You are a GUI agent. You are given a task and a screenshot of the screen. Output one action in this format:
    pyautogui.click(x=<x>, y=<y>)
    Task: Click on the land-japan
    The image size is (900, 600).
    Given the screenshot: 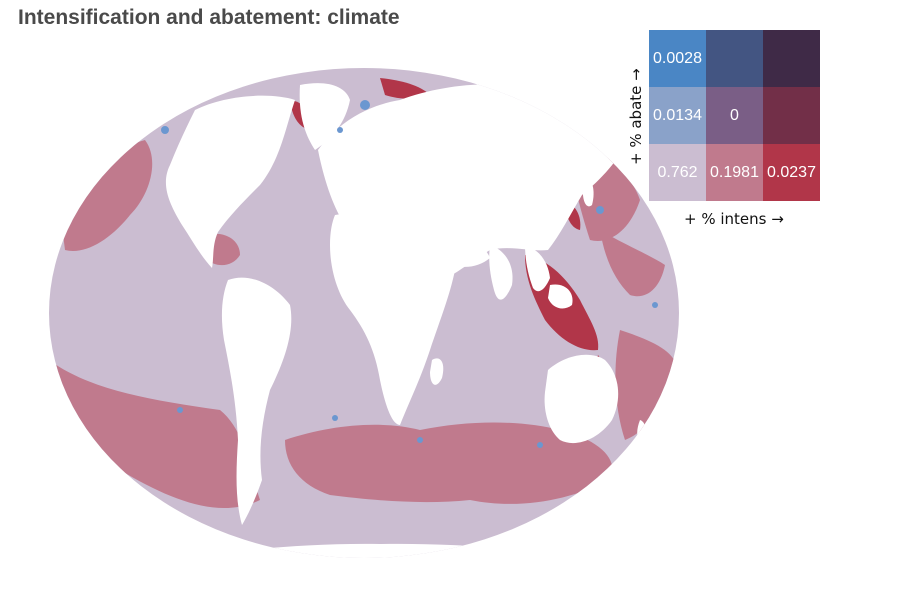 What is the action you would take?
    pyautogui.click(x=588, y=191)
    